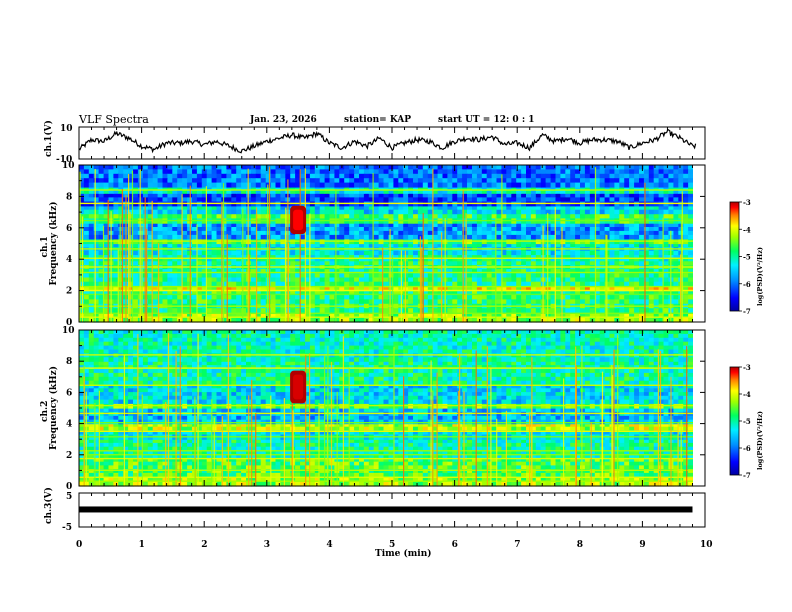  Describe the element at coordinates (69, 292) in the screenshot. I see `ytick-label: 2` at that location.